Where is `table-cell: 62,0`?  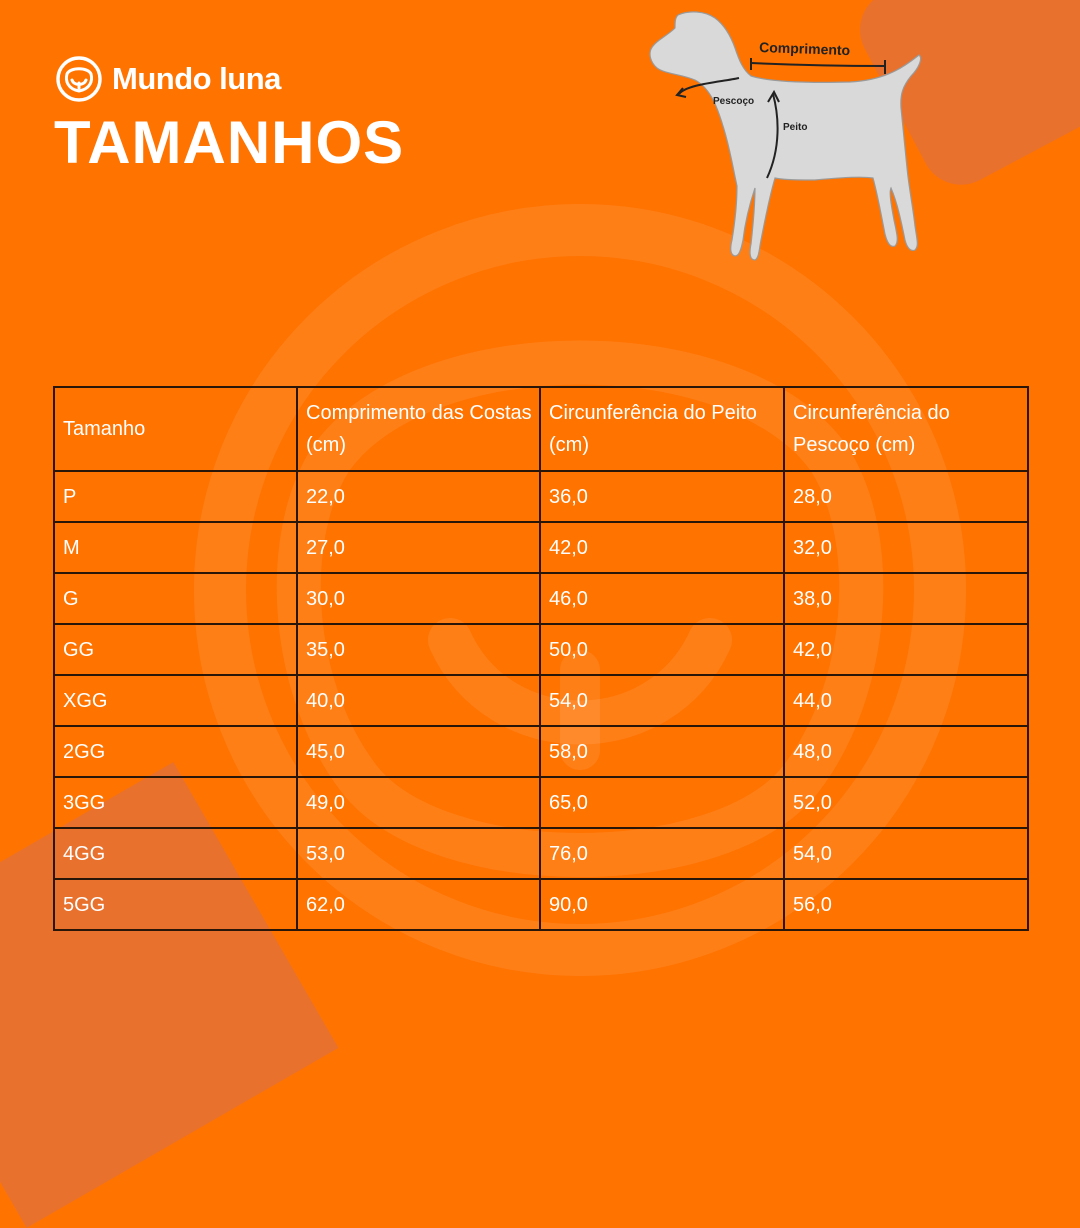
table-cell: 62,0 is located at coordinates (418, 904).